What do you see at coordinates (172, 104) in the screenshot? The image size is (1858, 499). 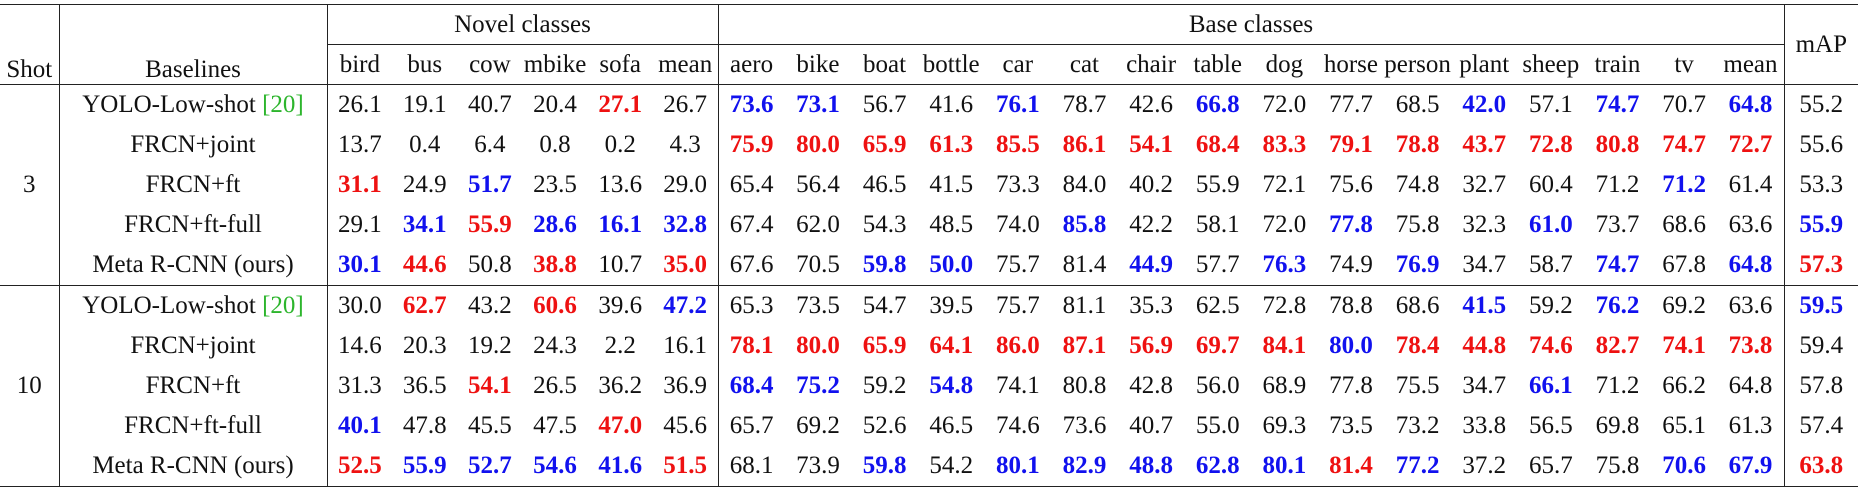 I see `baseline-label: YOLO-Low-shot` at bounding box center [172, 104].